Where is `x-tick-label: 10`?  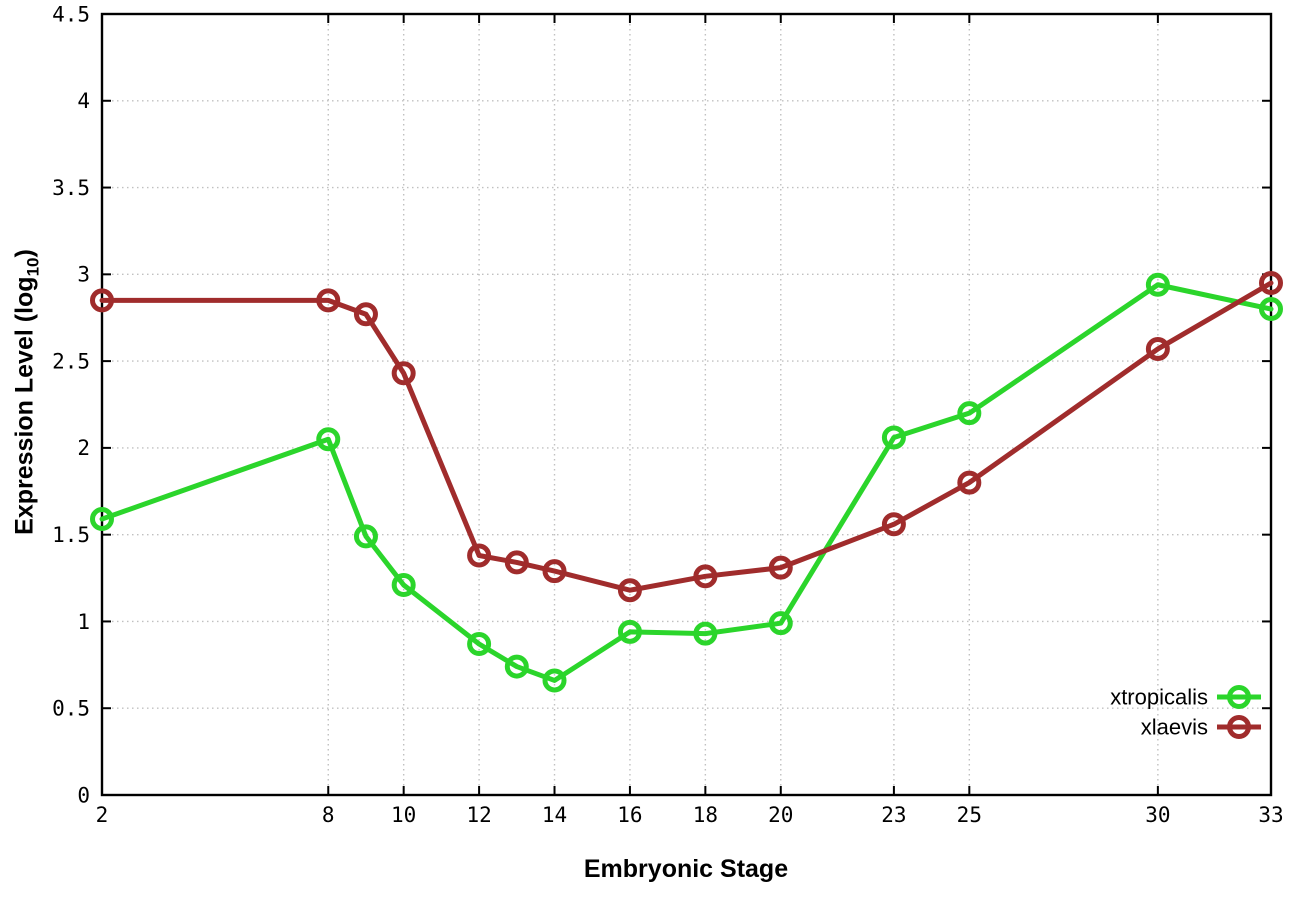
x-tick-label: 10 is located at coordinates (403, 815).